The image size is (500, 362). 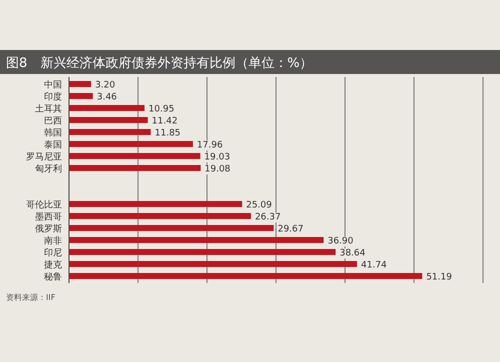 I want to click on y-tick-label: 巴西, so click(x=53, y=121).